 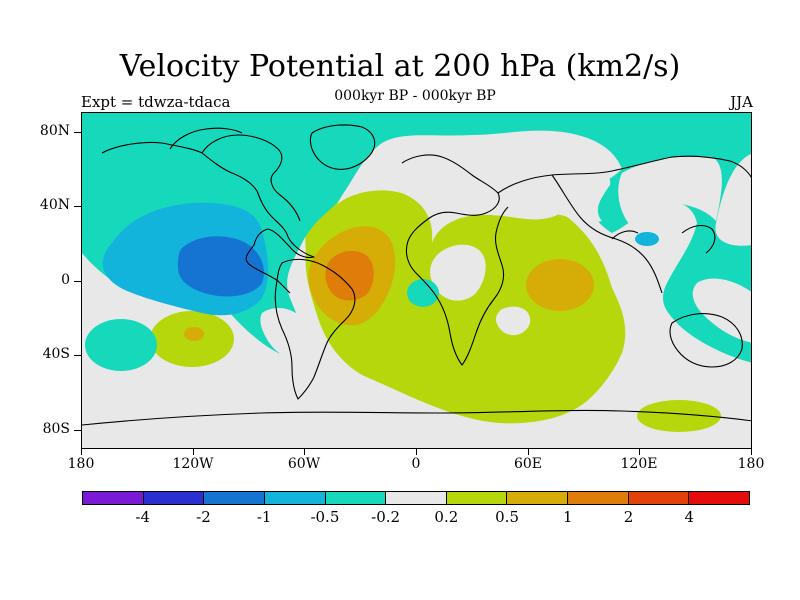 What do you see at coordinates (568, 517) in the screenshot?
I see `colorbar-label: 1` at bounding box center [568, 517].